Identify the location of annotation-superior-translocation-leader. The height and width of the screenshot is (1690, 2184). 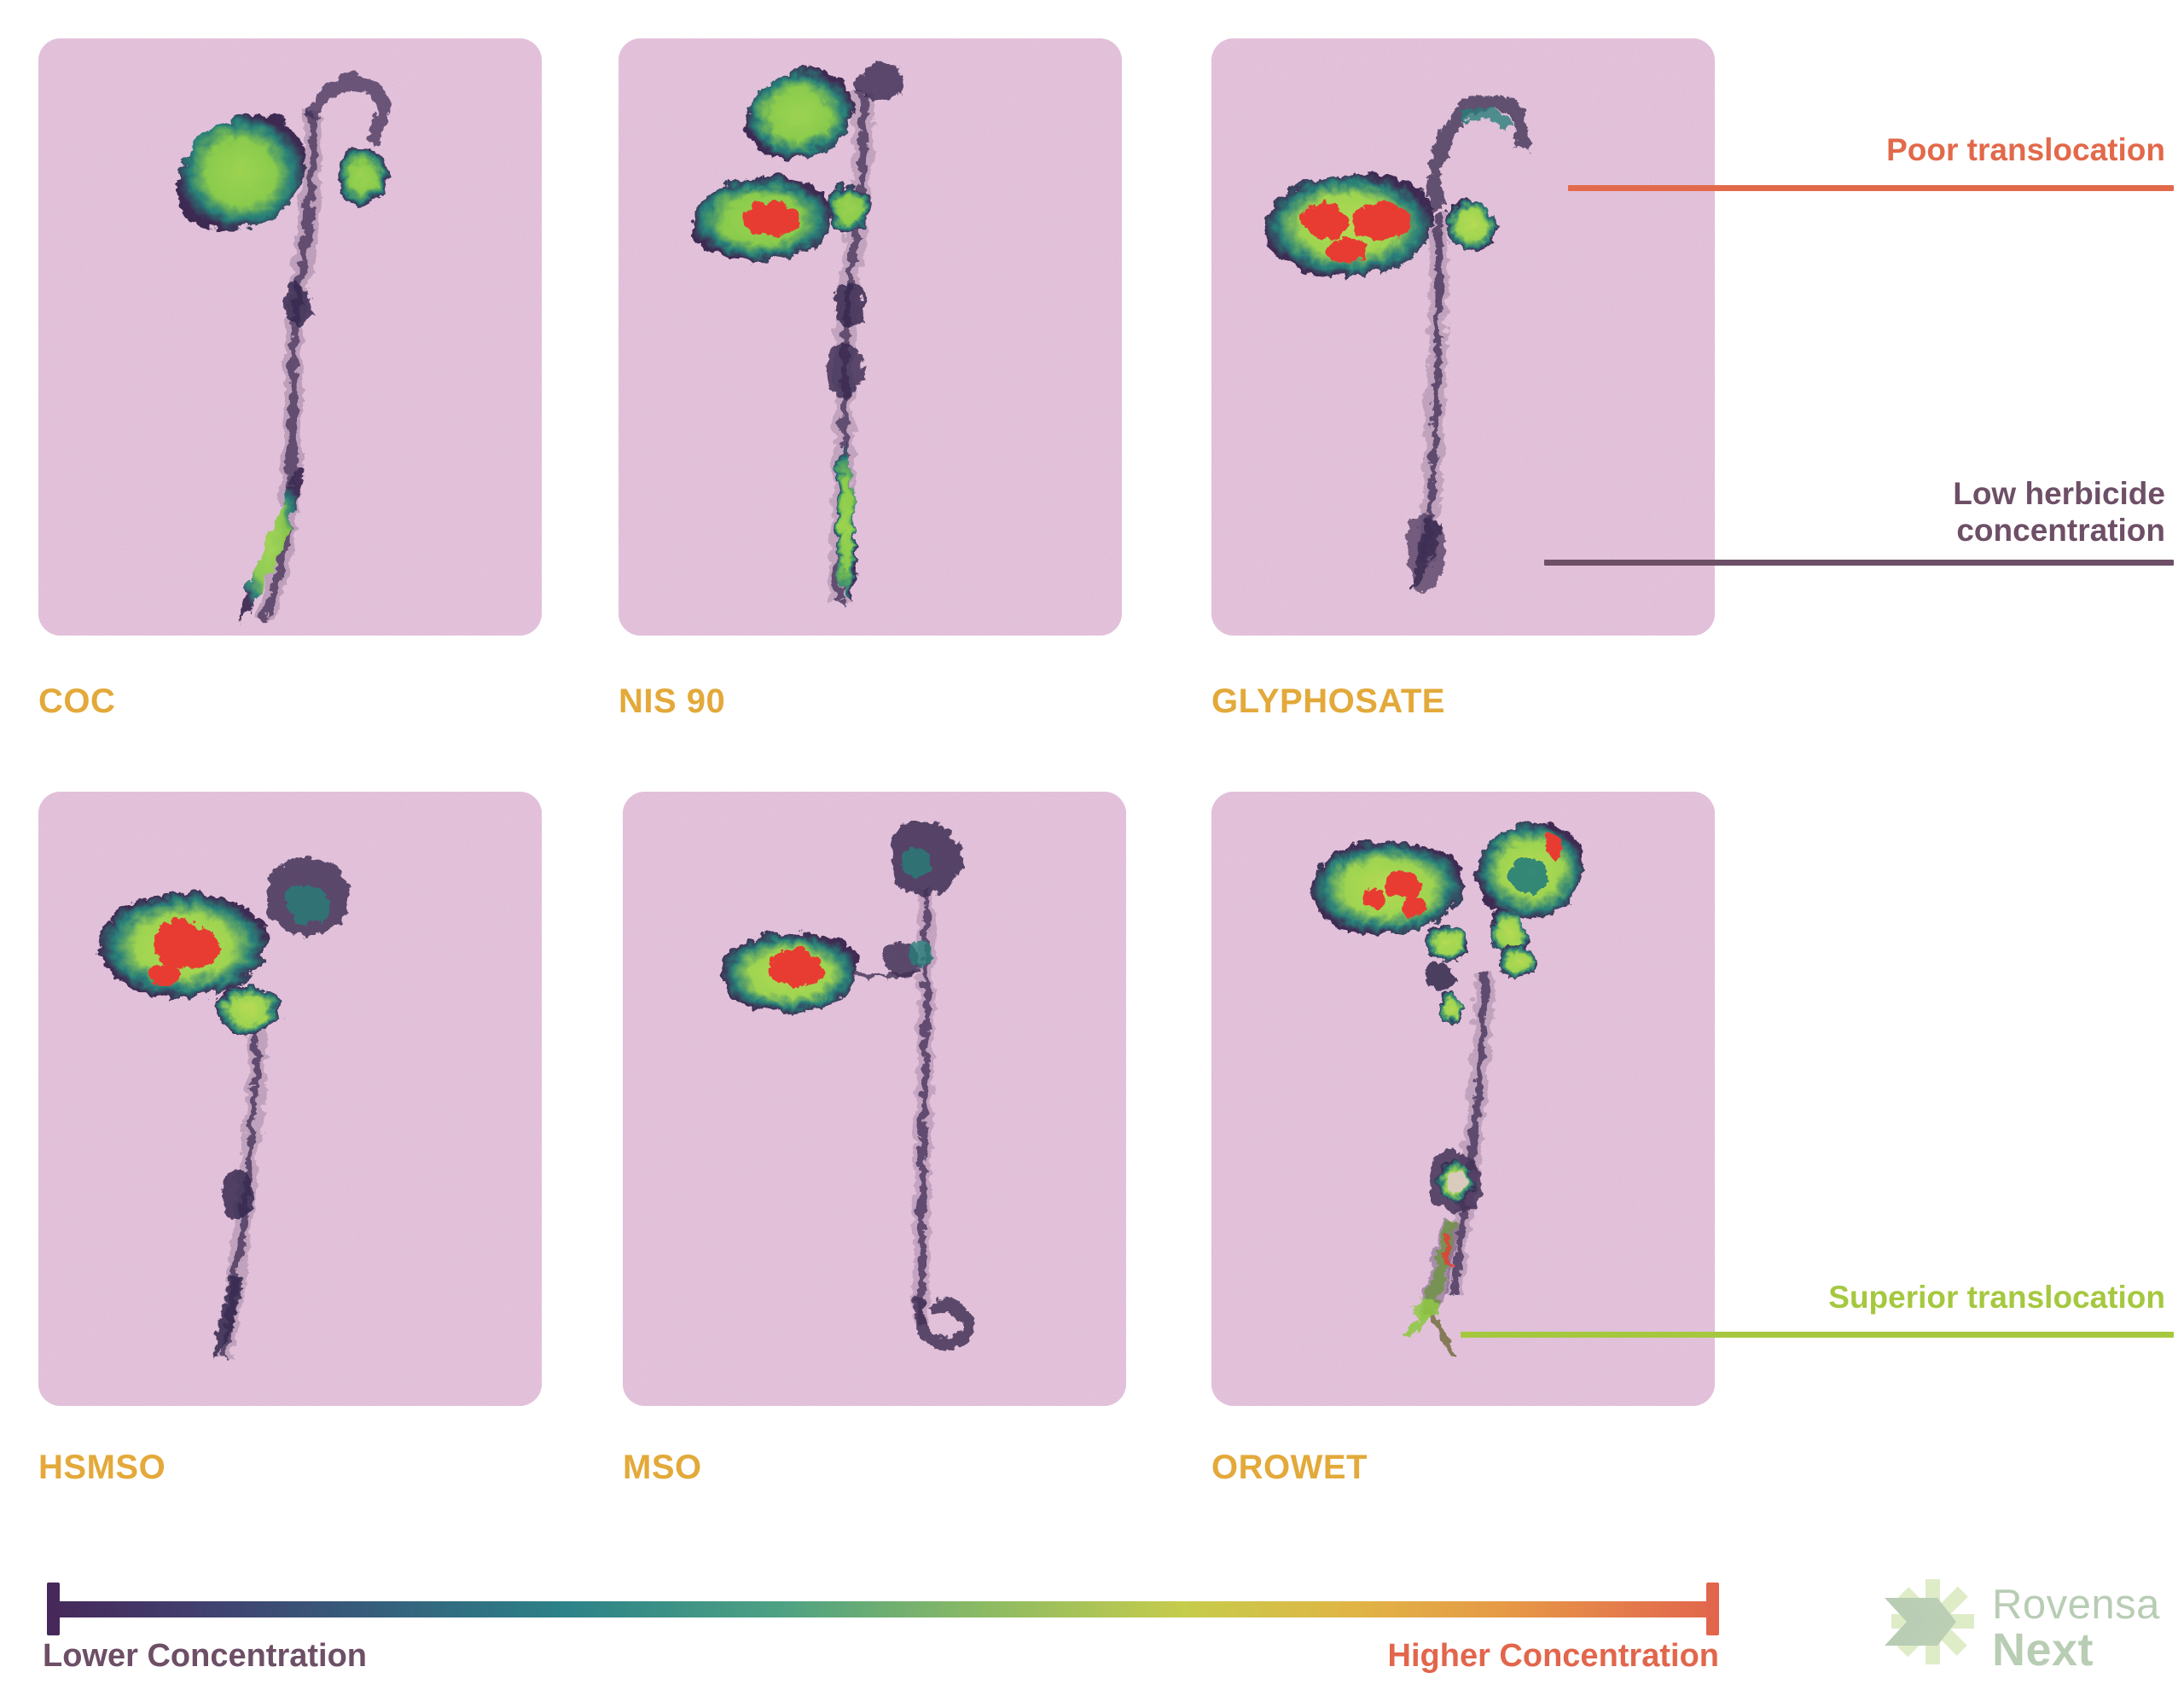
(1817, 1335).